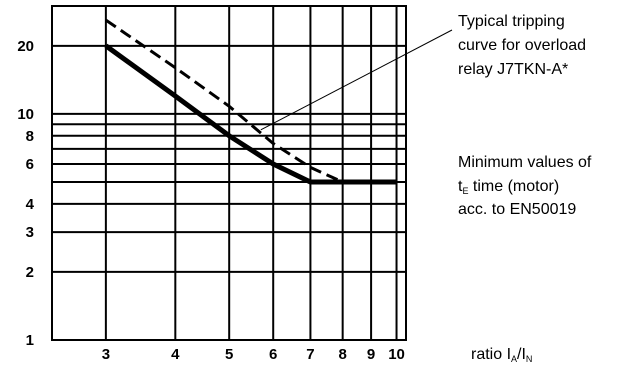  I want to click on x-axis-label-sep: /I, so click(521, 354).